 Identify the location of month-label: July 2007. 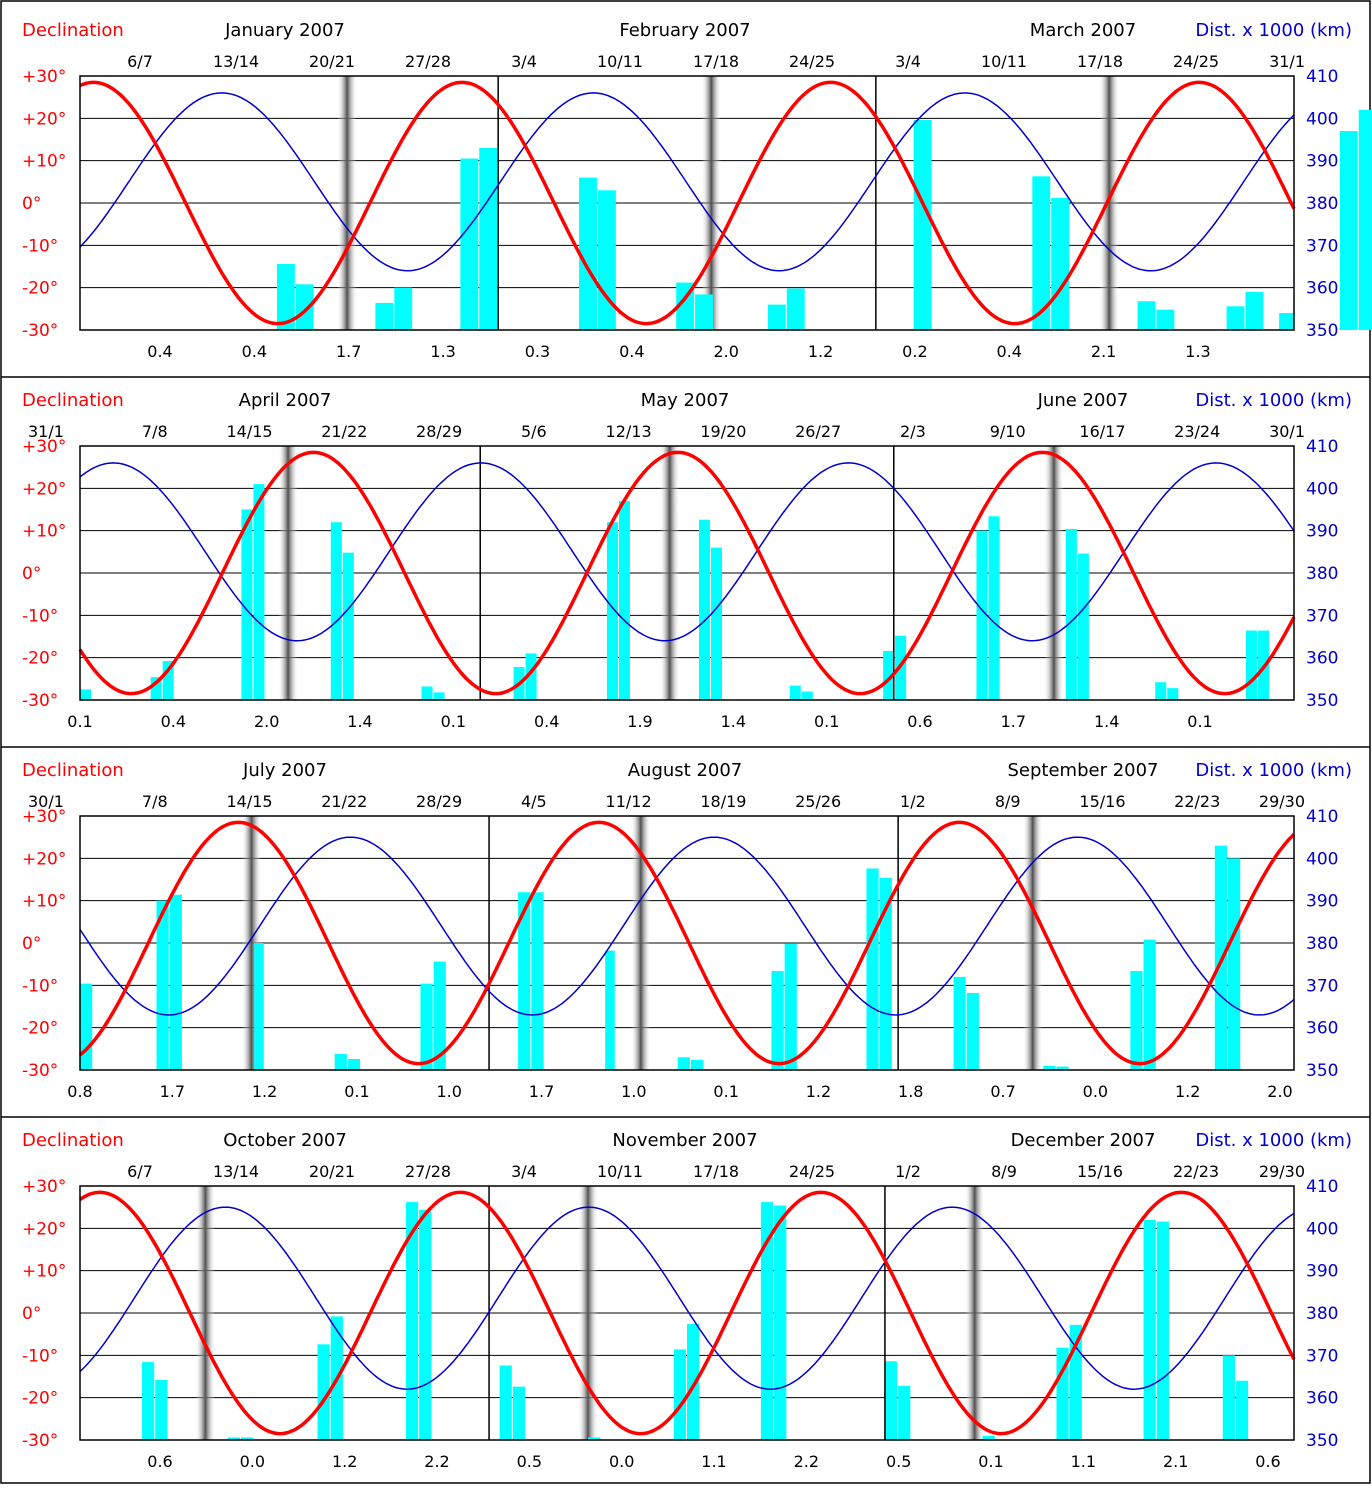
(284, 770).